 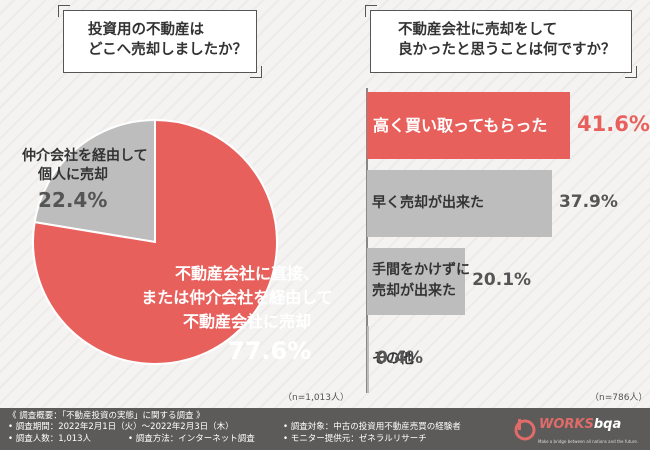 What do you see at coordinates (73, 175) in the screenshot?
I see `pie-slice-label-line: 個人に売却` at bounding box center [73, 175].